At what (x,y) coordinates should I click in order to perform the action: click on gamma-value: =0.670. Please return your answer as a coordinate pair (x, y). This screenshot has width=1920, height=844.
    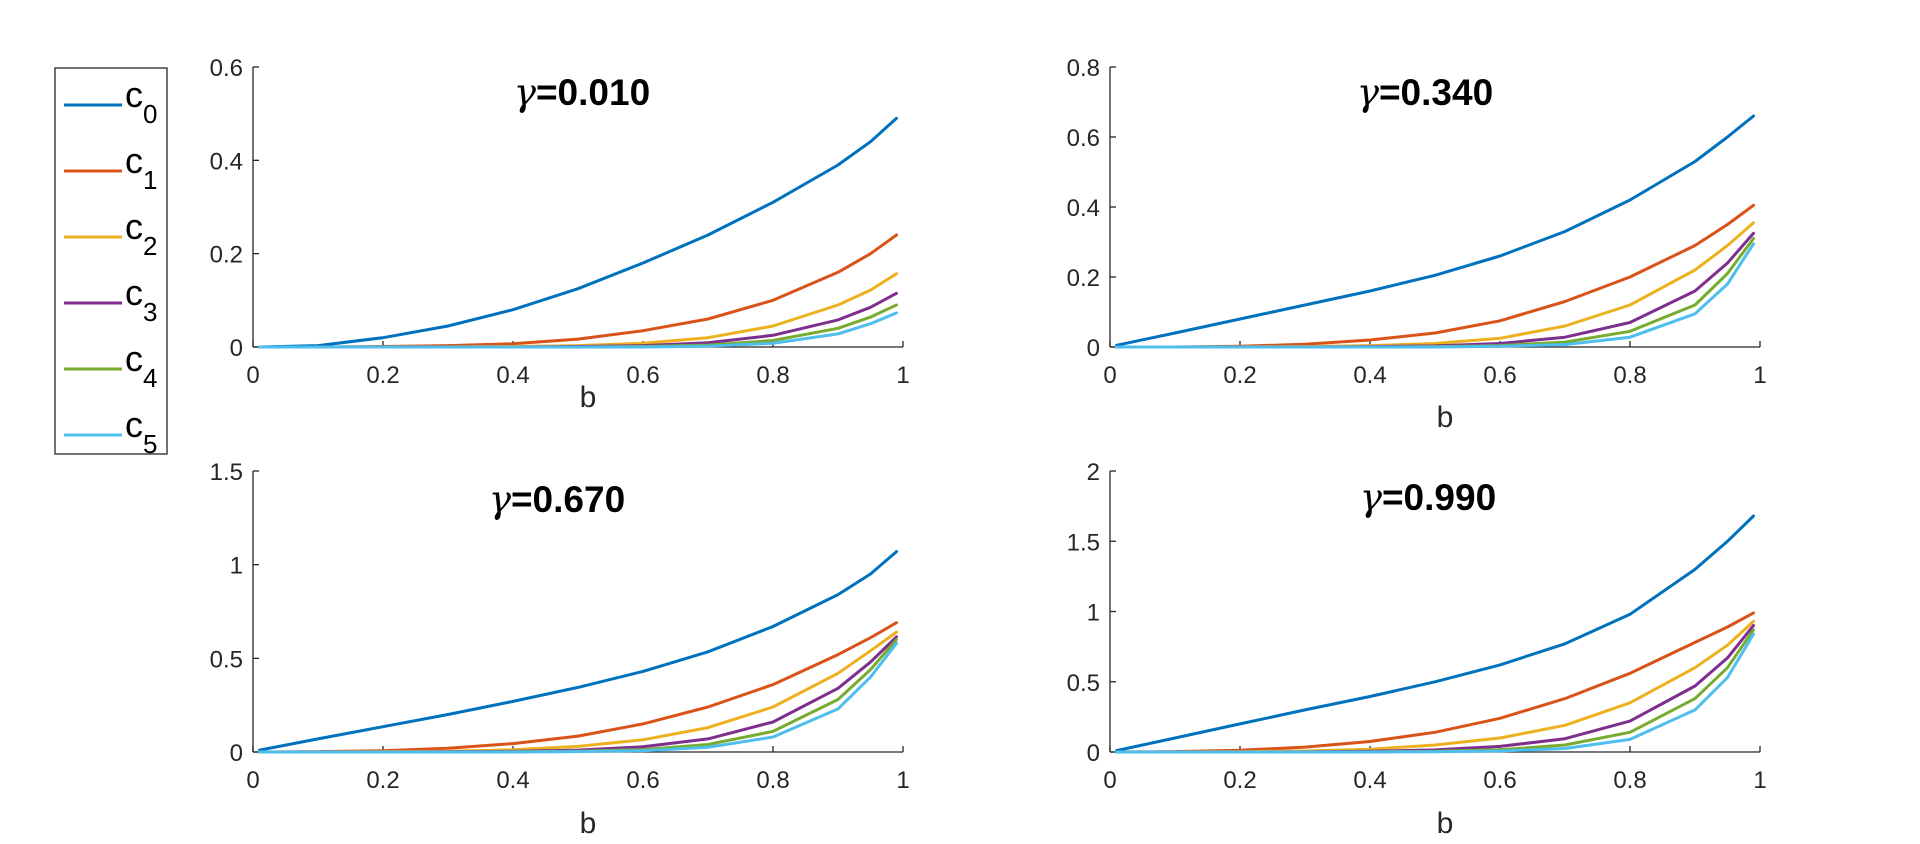
    Looking at the image, I should click on (568, 499).